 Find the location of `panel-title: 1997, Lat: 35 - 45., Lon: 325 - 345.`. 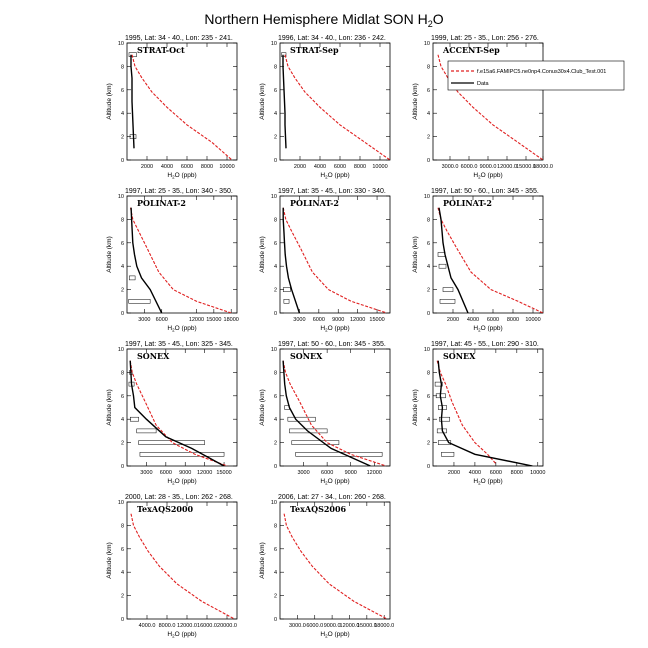

panel-title: 1997, Lat: 35 - 45., Lon: 325 - 345. is located at coordinates (179, 344).